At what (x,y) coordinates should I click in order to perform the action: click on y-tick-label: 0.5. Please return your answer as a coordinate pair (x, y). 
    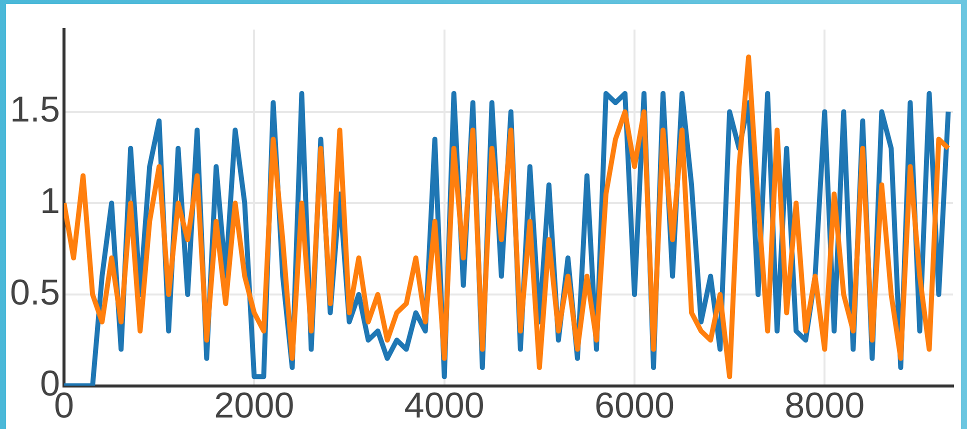
    Looking at the image, I should click on (35, 291).